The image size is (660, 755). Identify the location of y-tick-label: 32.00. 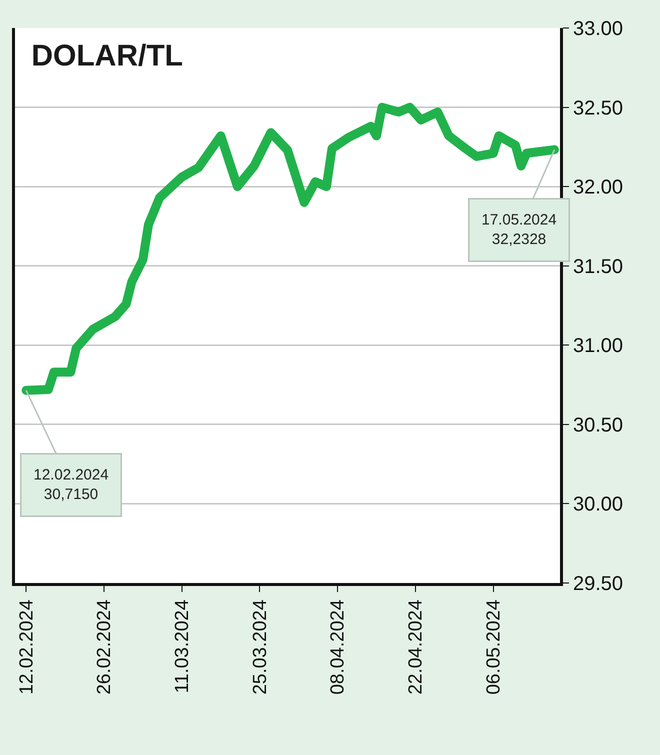
(598, 187).